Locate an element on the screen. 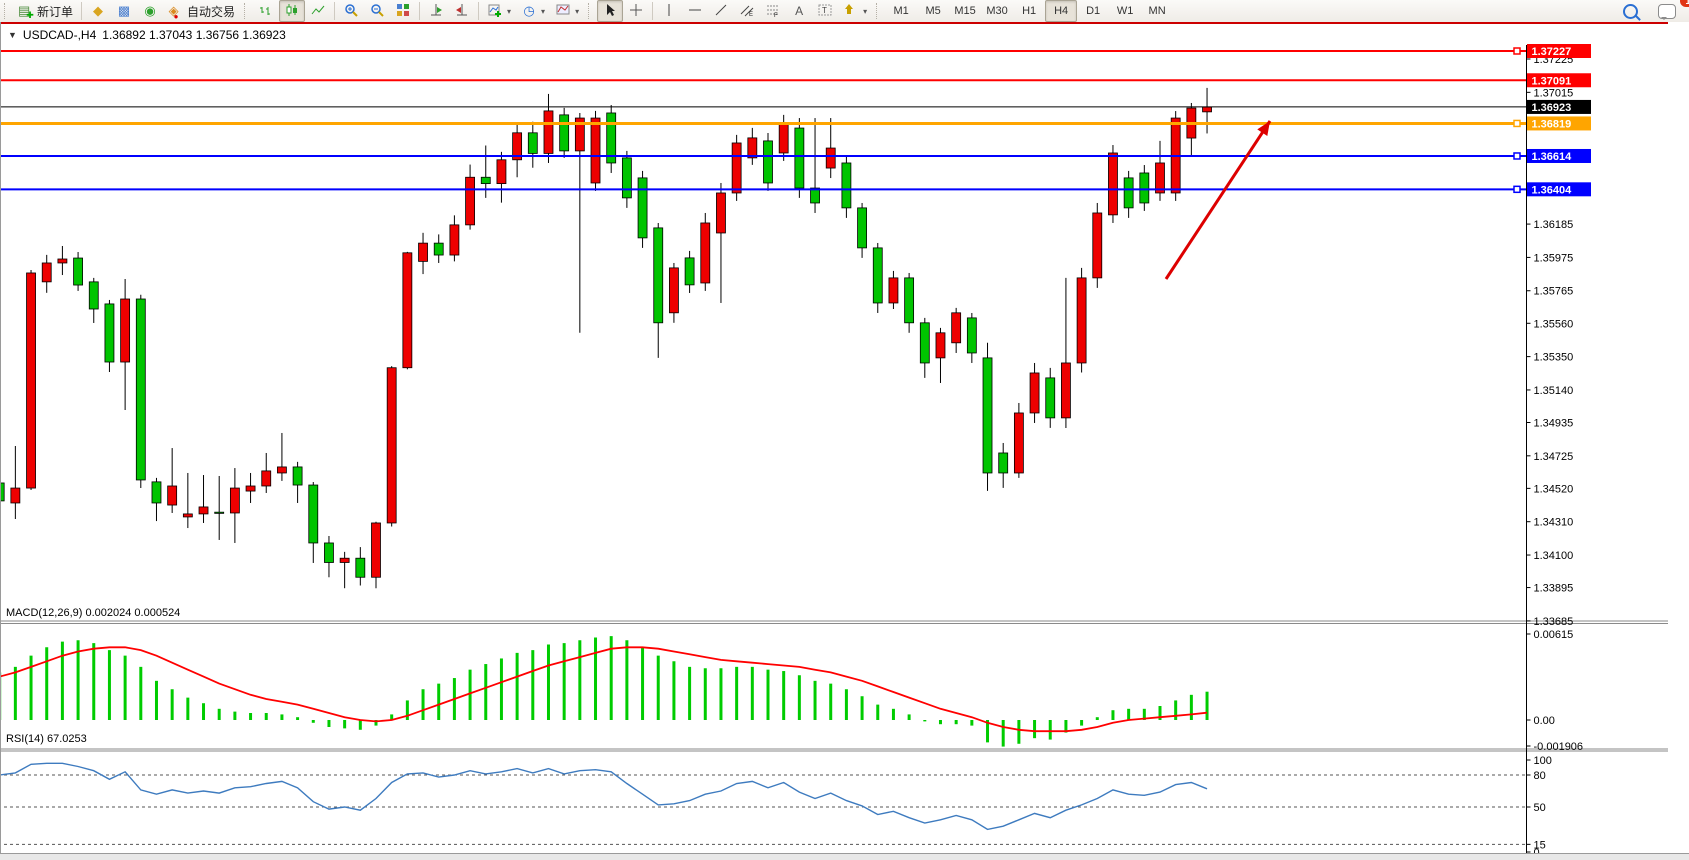 This screenshot has height=860, width=1689. cursor-button is located at coordinates (610, 11).